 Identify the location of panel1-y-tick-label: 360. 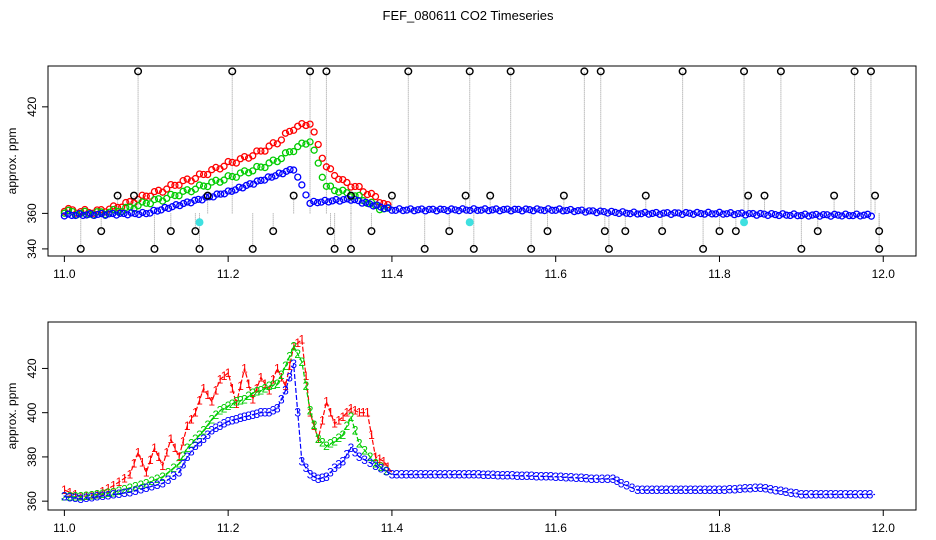
(32, 213).